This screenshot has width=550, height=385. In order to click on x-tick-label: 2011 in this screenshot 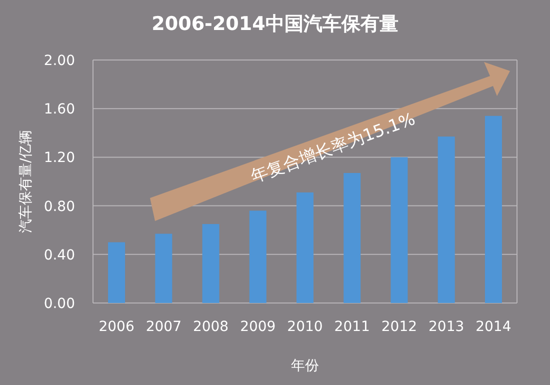, I will do `click(352, 327)`.